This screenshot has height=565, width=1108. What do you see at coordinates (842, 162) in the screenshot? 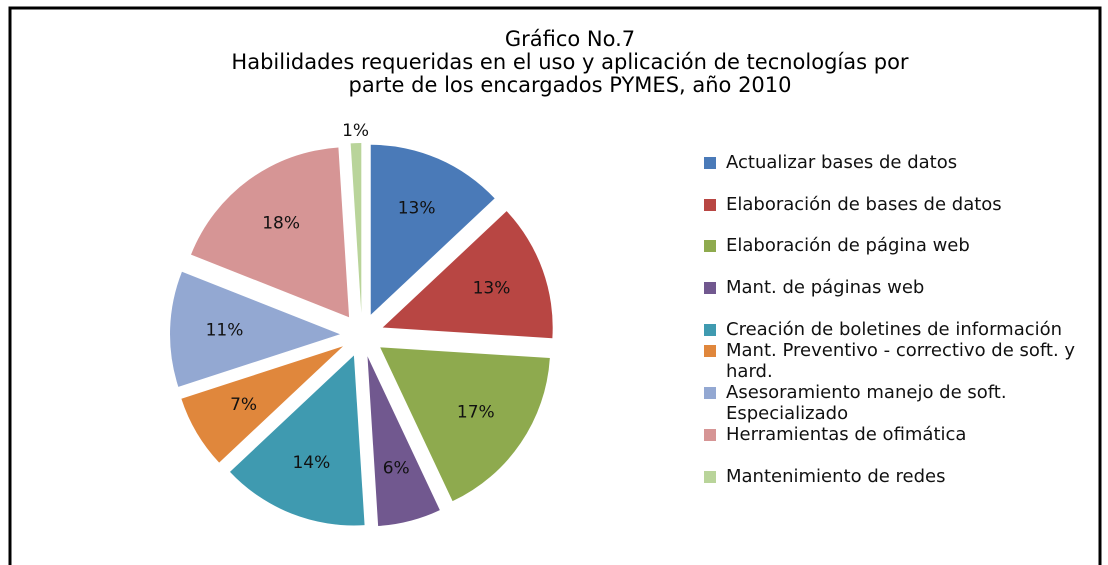
I see `legend-label: Actualizar bases de datos` at bounding box center [842, 162].